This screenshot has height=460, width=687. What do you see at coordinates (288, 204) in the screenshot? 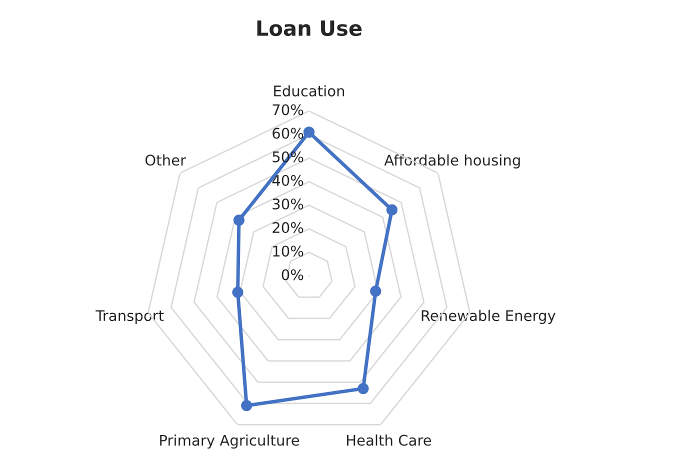
I see `y-tick-label: 30%` at bounding box center [288, 204].